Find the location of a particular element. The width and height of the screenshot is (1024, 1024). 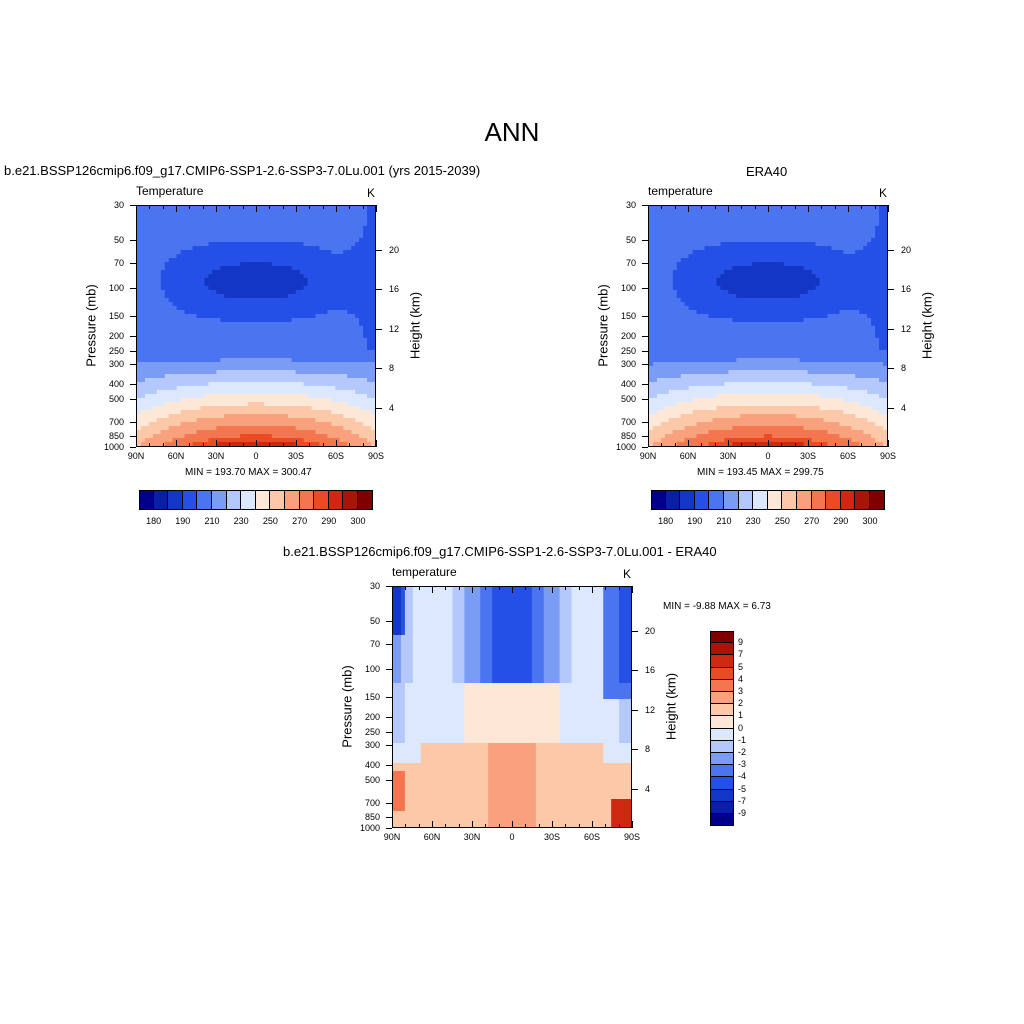

panel1-contour is located at coordinates (256, 326).